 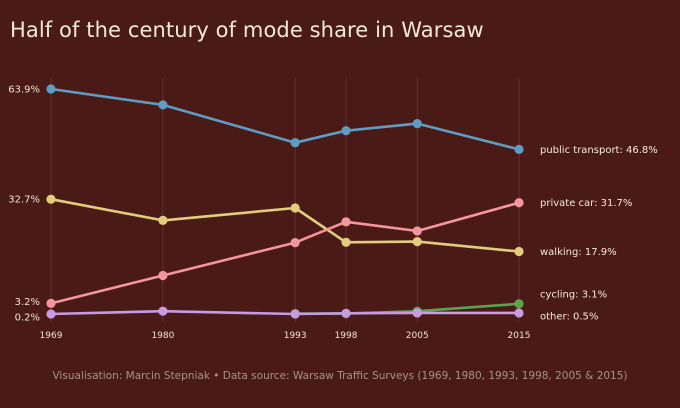 I want to click on series-line-other, so click(x=284, y=312).